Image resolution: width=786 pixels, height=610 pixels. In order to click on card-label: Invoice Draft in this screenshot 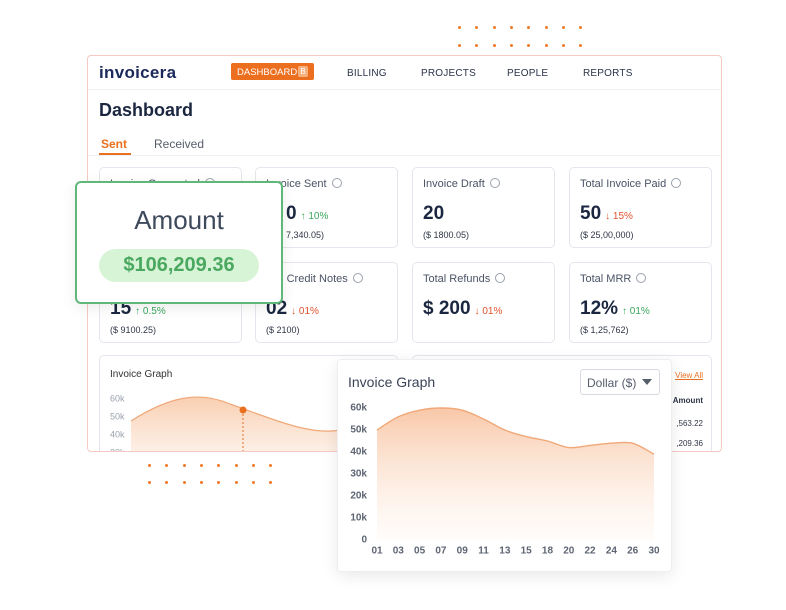, I will do `click(461, 184)`.